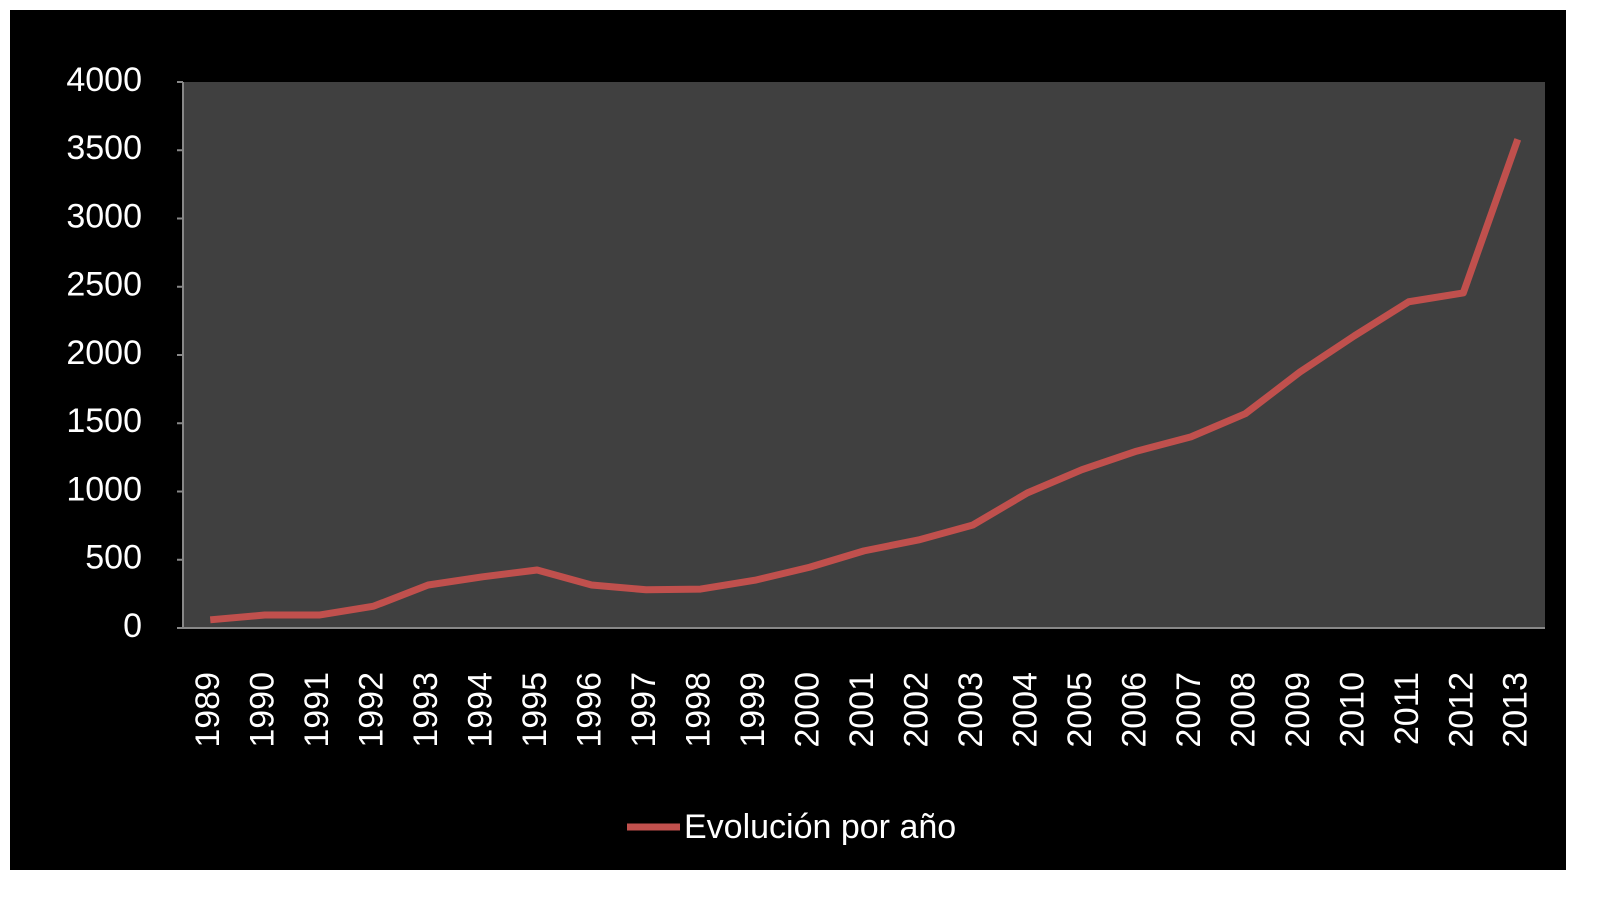  Describe the element at coordinates (481, 710) in the screenshot. I see `x-tick-label: 1994` at that location.